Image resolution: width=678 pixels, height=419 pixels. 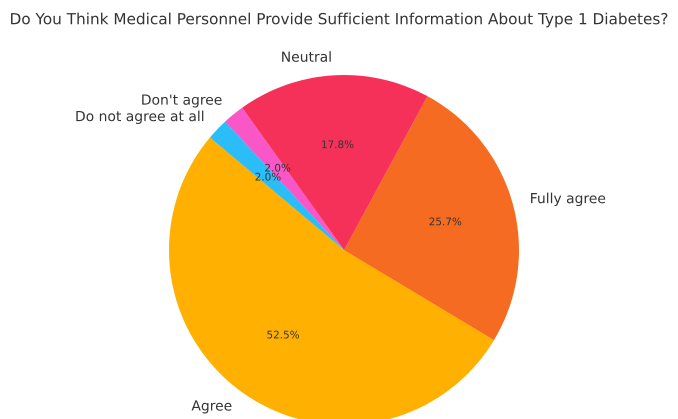 What do you see at coordinates (568, 199) in the screenshot?
I see `slice-label: Fully agree` at bounding box center [568, 199].